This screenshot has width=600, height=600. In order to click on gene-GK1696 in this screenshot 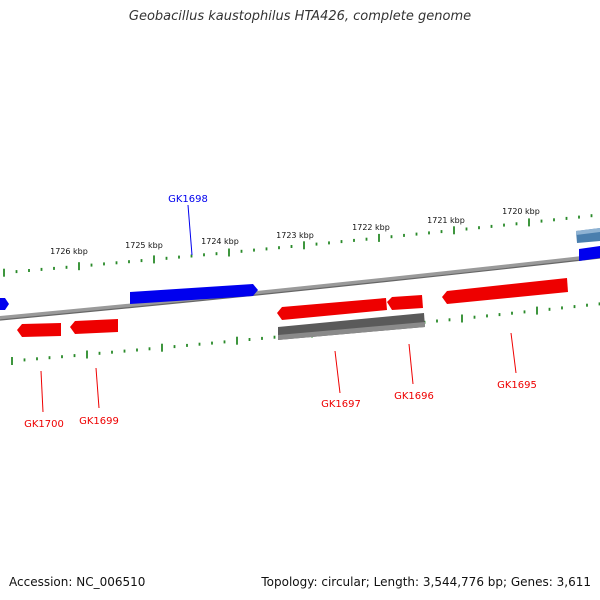, I will do `click(405, 302)`.